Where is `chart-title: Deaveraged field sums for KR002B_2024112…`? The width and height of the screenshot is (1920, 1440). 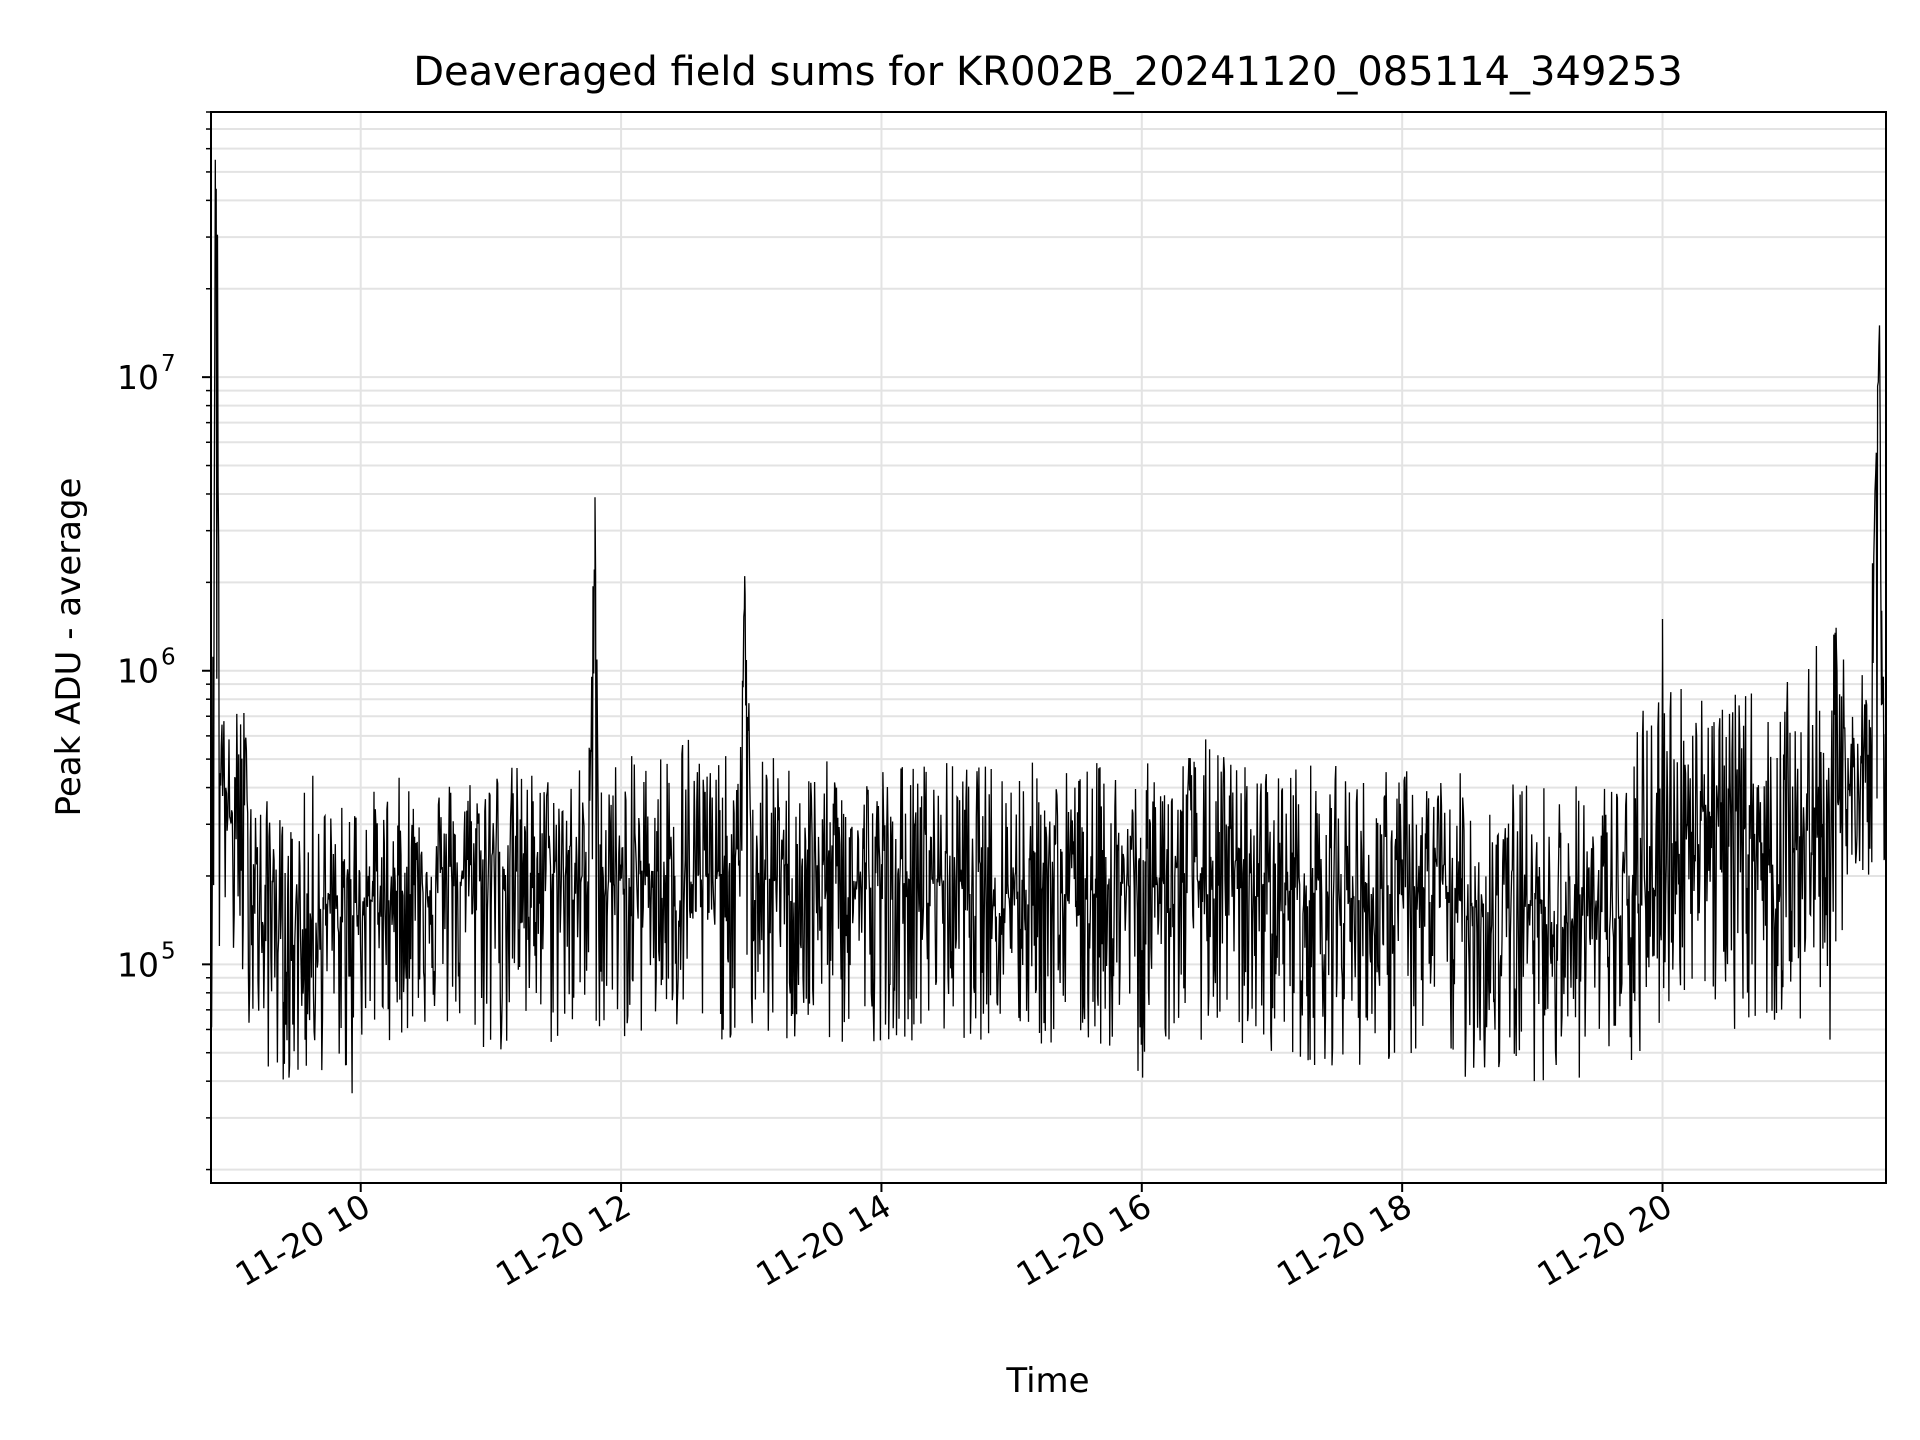 chart-title: Deaveraged field sums for KR002B_2024112… is located at coordinates (1048, 72).